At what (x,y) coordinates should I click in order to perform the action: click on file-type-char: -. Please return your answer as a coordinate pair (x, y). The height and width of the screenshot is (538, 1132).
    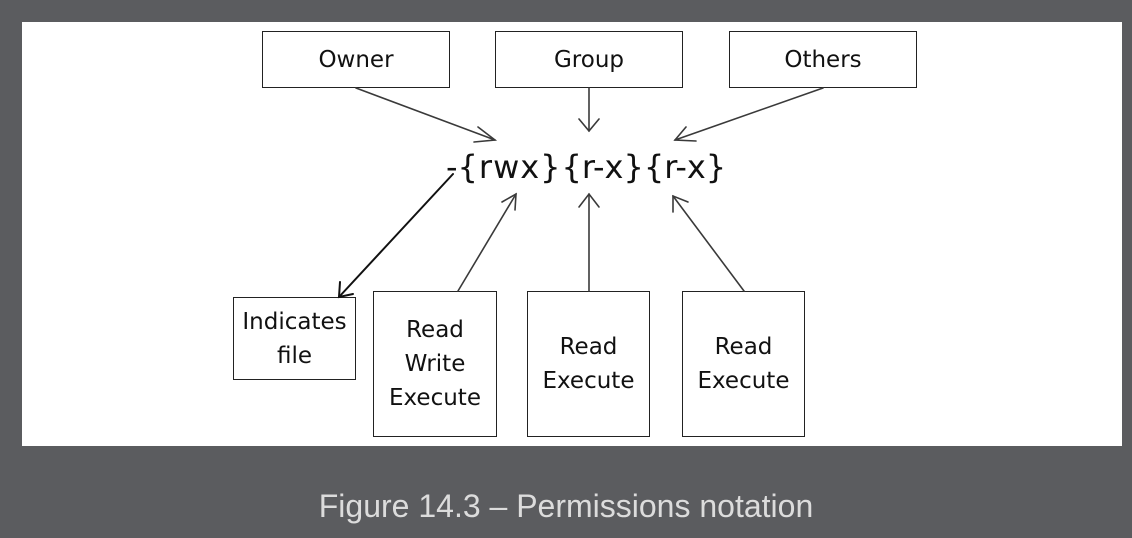
    Looking at the image, I should click on (452, 167).